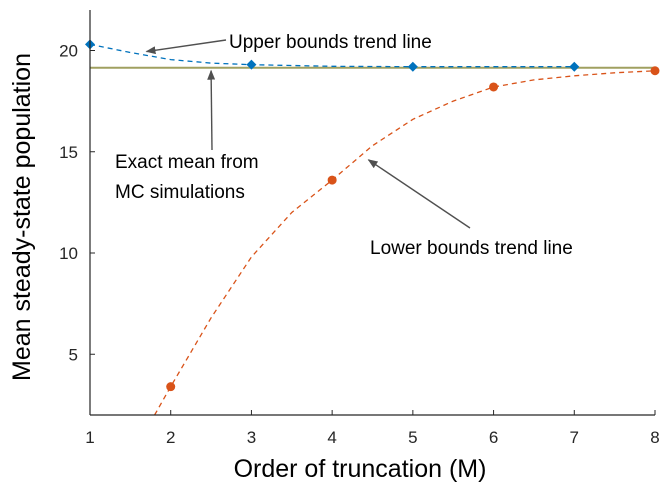 Image resolution: width=662 pixels, height=487 pixels. Describe the element at coordinates (251, 437) in the screenshot. I see `x-tick-label: 3` at that location.